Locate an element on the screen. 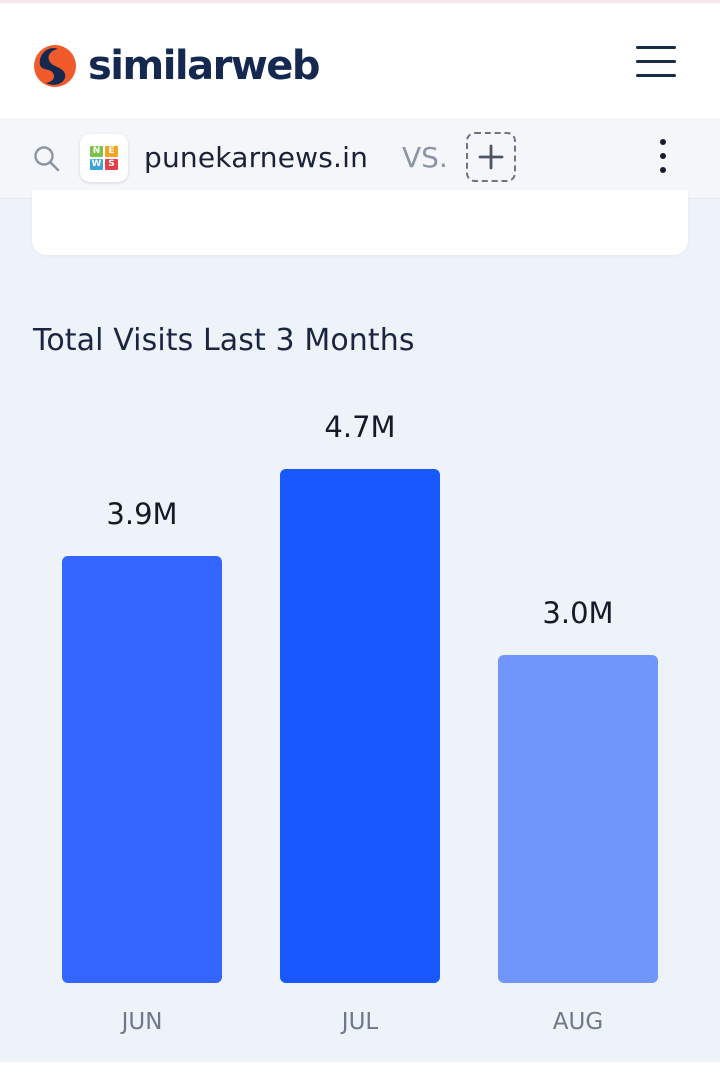  similarweb-logo: similarweb is located at coordinates (176, 66).